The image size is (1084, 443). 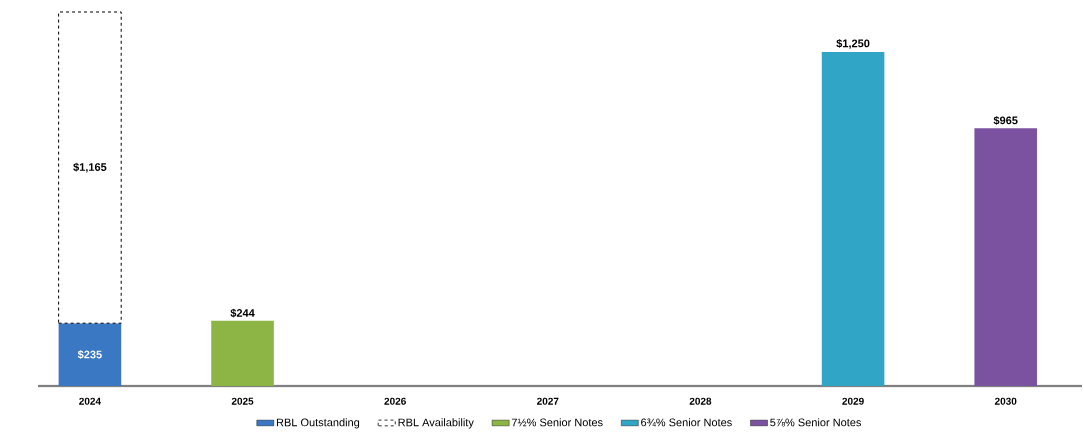 I want to click on x-tick-label: 2029, so click(x=853, y=401).